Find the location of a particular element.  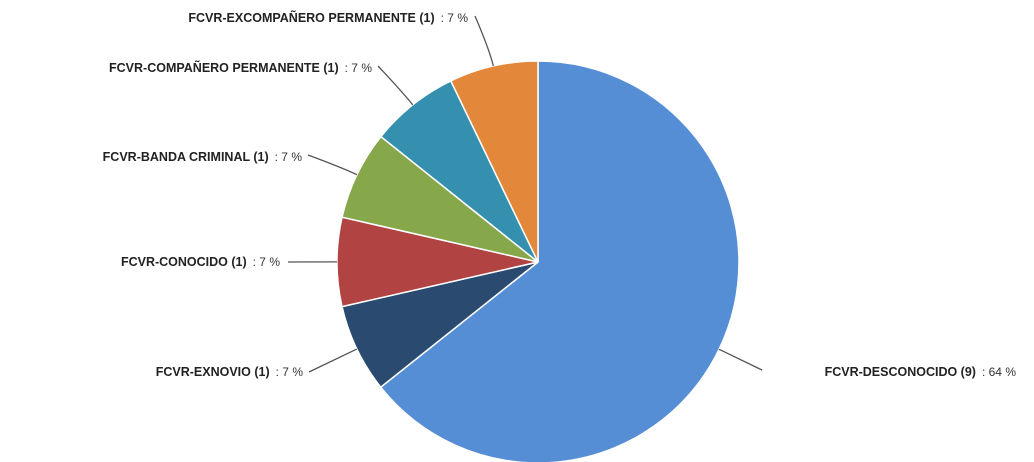

slice-label-fcvr-exnovio: FCVR-EXNOVIO (1) : 7 % is located at coordinates (230, 372).